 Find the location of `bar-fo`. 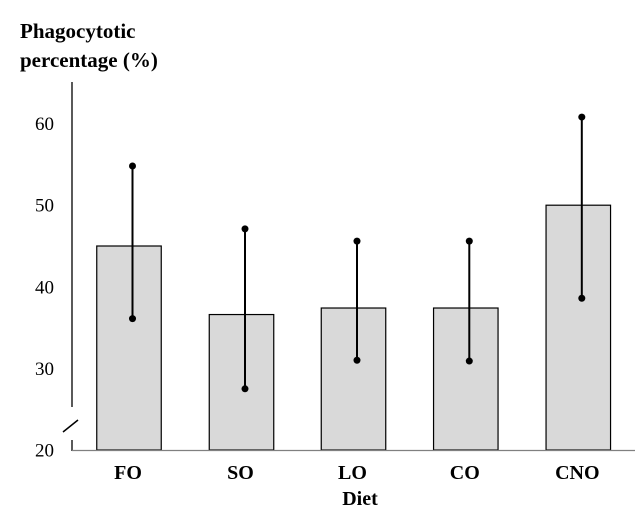

bar-fo is located at coordinates (129, 348).